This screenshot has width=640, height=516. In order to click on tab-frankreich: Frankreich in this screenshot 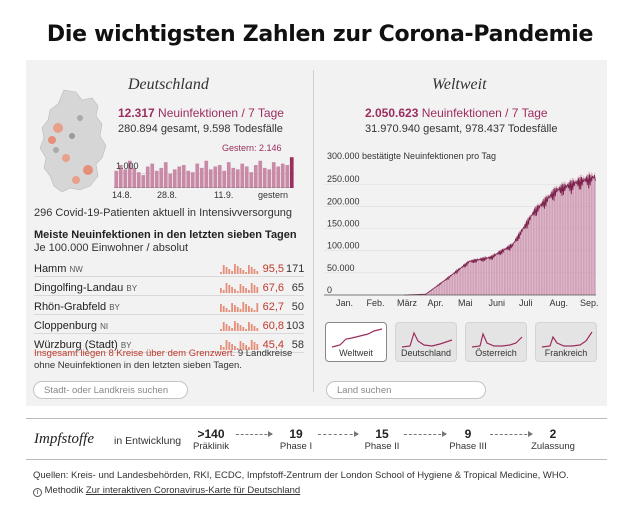, I will do `click(566, 342)`.